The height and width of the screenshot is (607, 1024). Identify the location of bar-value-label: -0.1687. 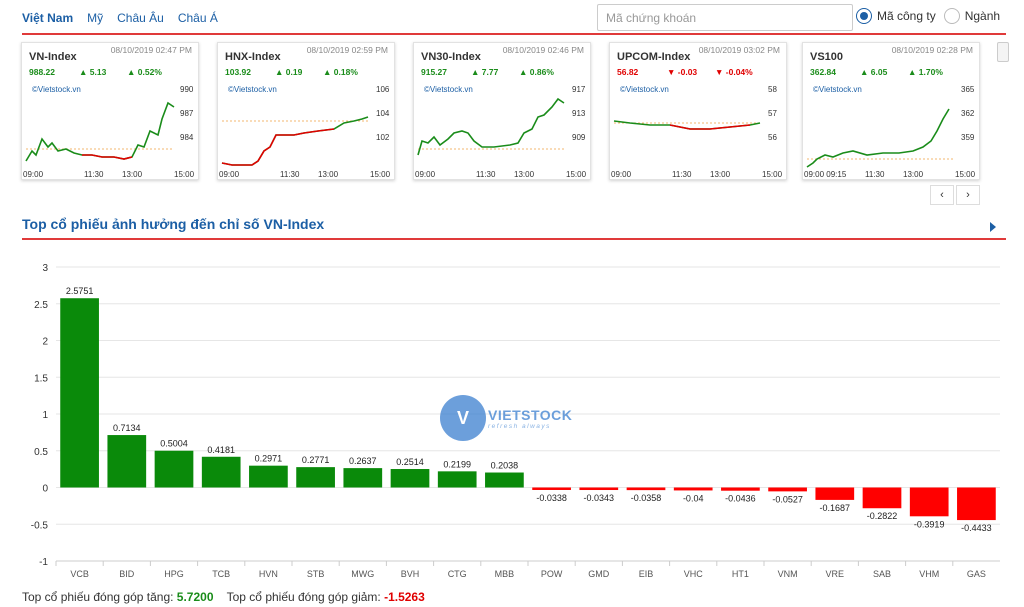
(835, 508).